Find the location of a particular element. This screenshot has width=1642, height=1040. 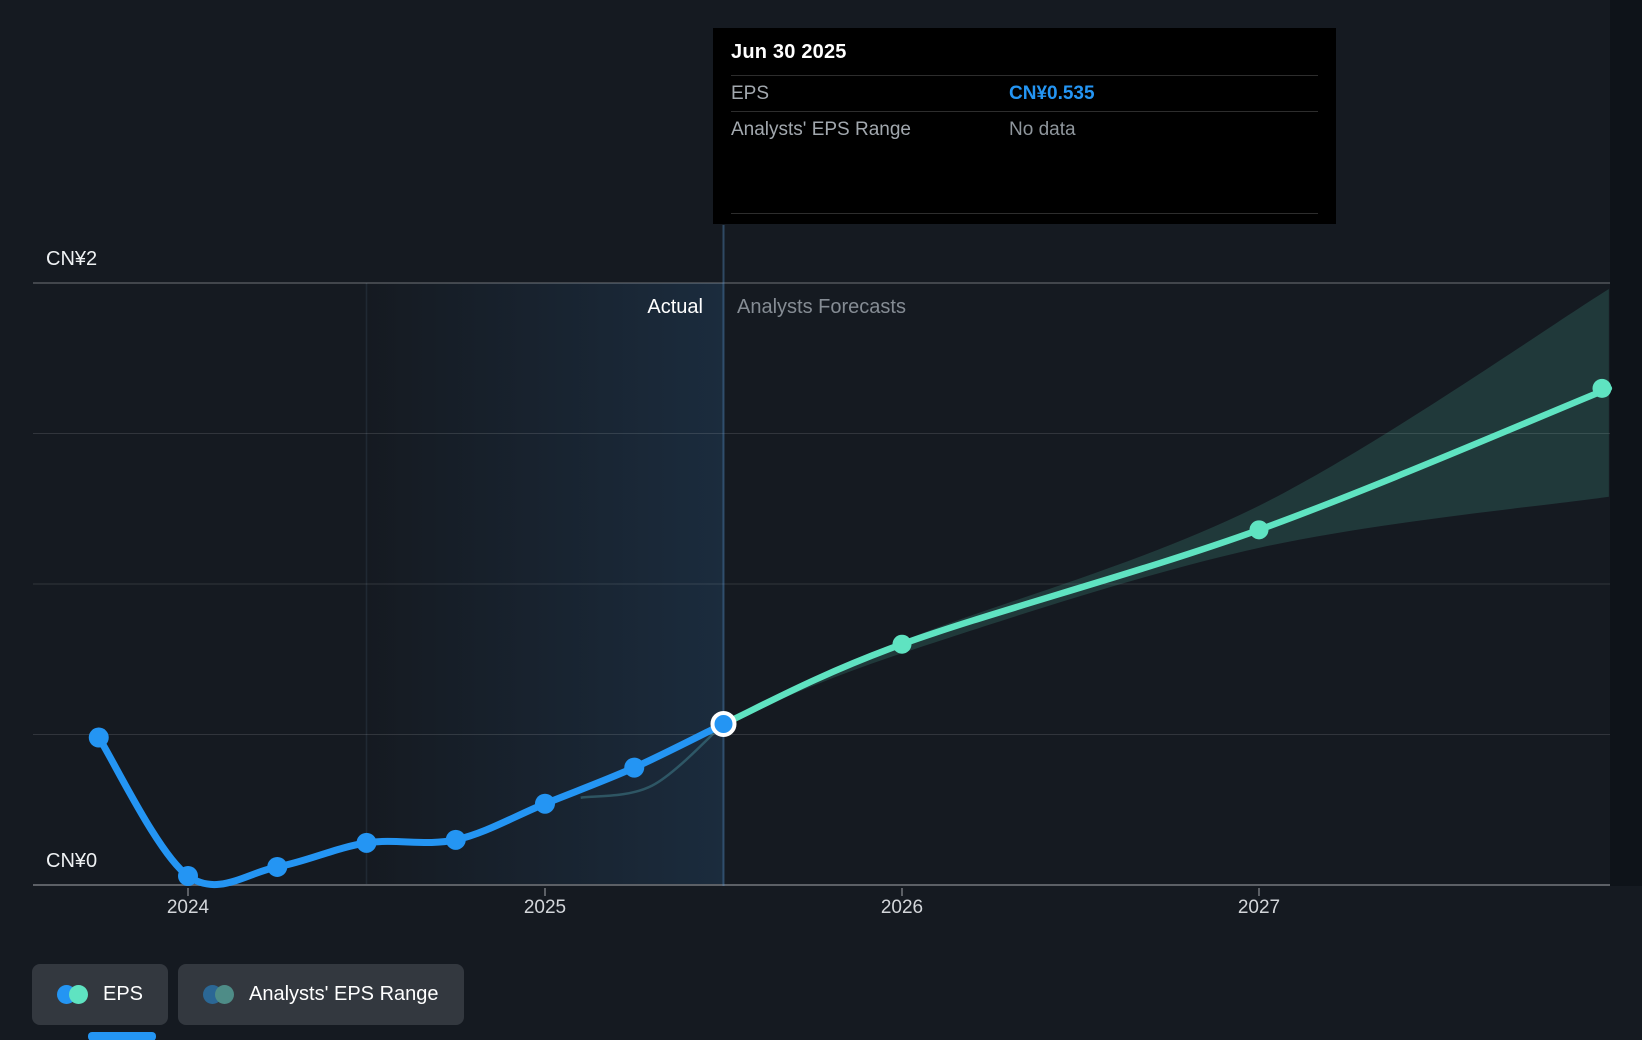

tooltip-range-label: Analysts' EPS Range is located at coordinates (821, 129).